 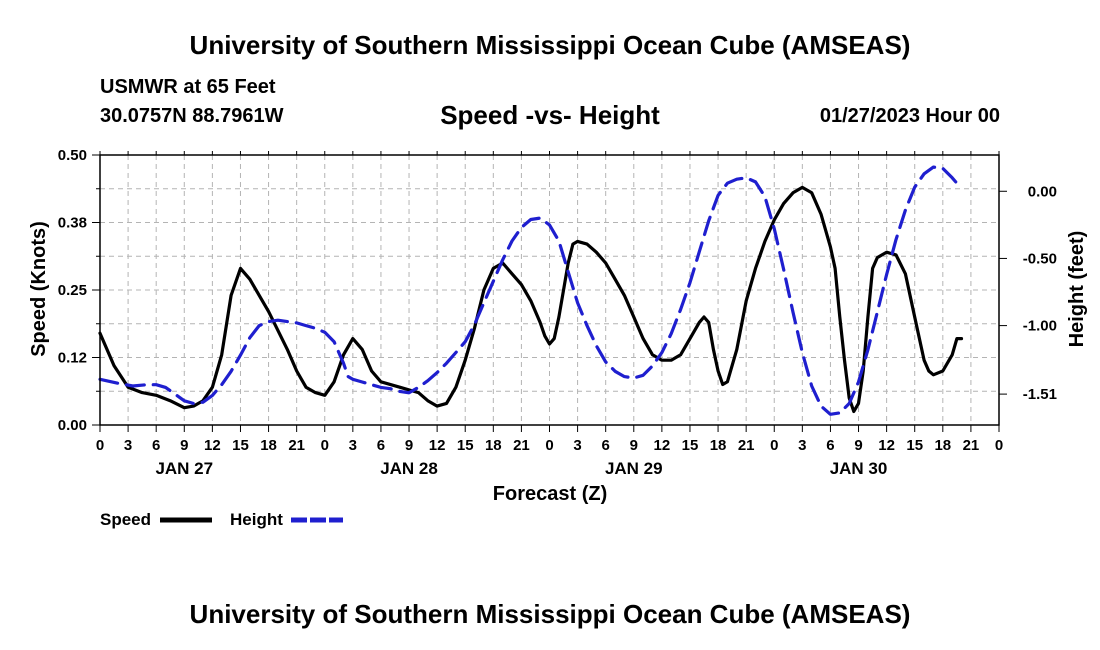 What do you see at coordinates (634, 468) in the screenshot?
I see `day-label: JAN 29` at bounding box center [634, 468].